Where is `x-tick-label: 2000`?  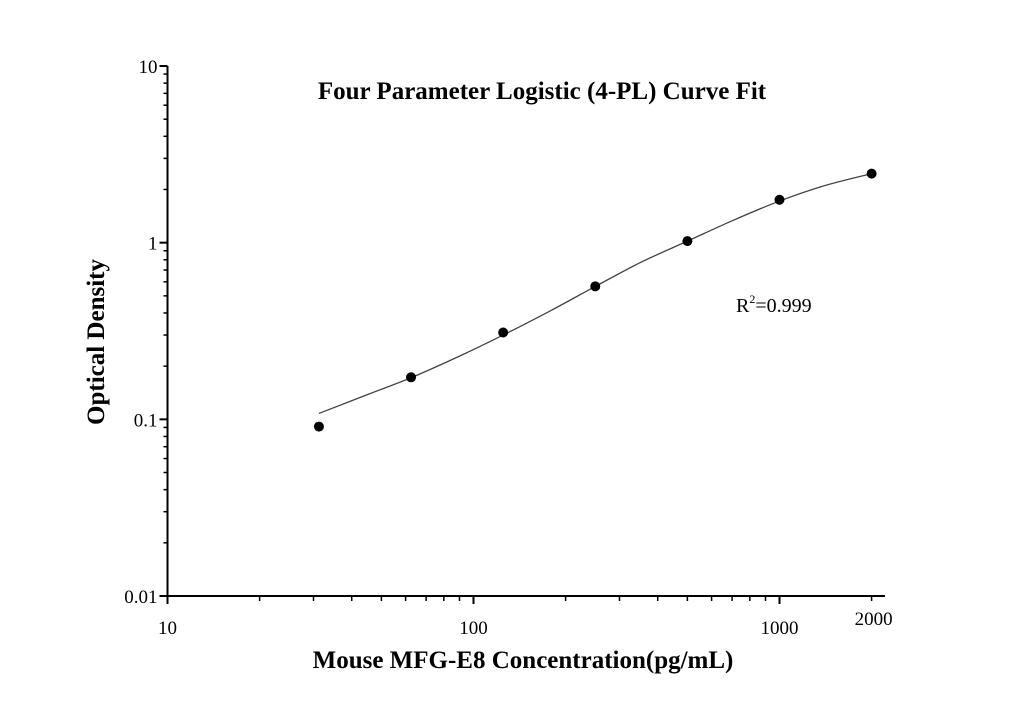 x-tick-label: 2000 is located at coordinates (874, 619).